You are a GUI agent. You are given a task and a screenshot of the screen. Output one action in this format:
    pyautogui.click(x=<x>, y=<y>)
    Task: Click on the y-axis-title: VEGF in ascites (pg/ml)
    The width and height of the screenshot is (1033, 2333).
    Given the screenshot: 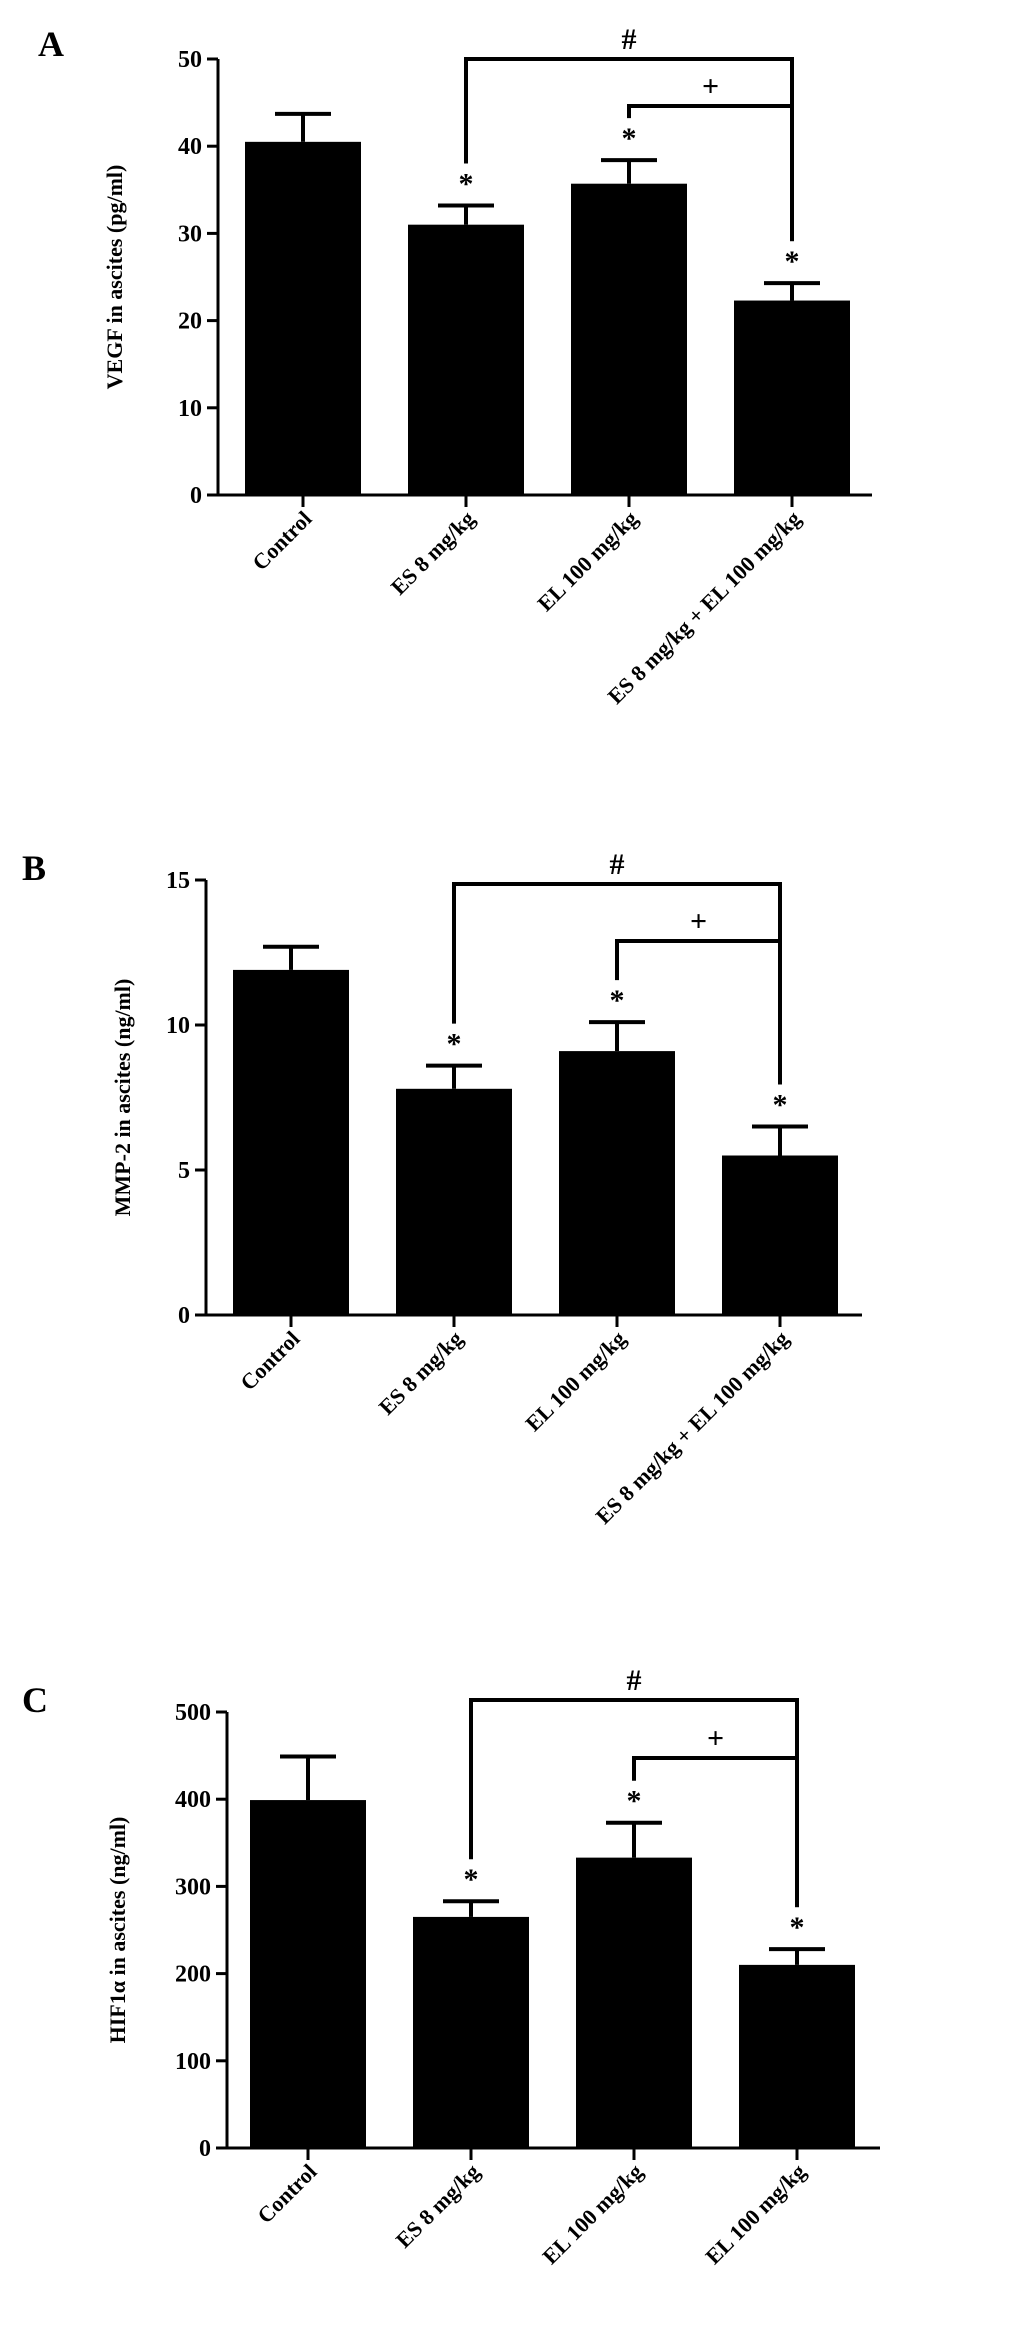 What is the action you would take?
    pyautogui.click(x=114, y=277)
    